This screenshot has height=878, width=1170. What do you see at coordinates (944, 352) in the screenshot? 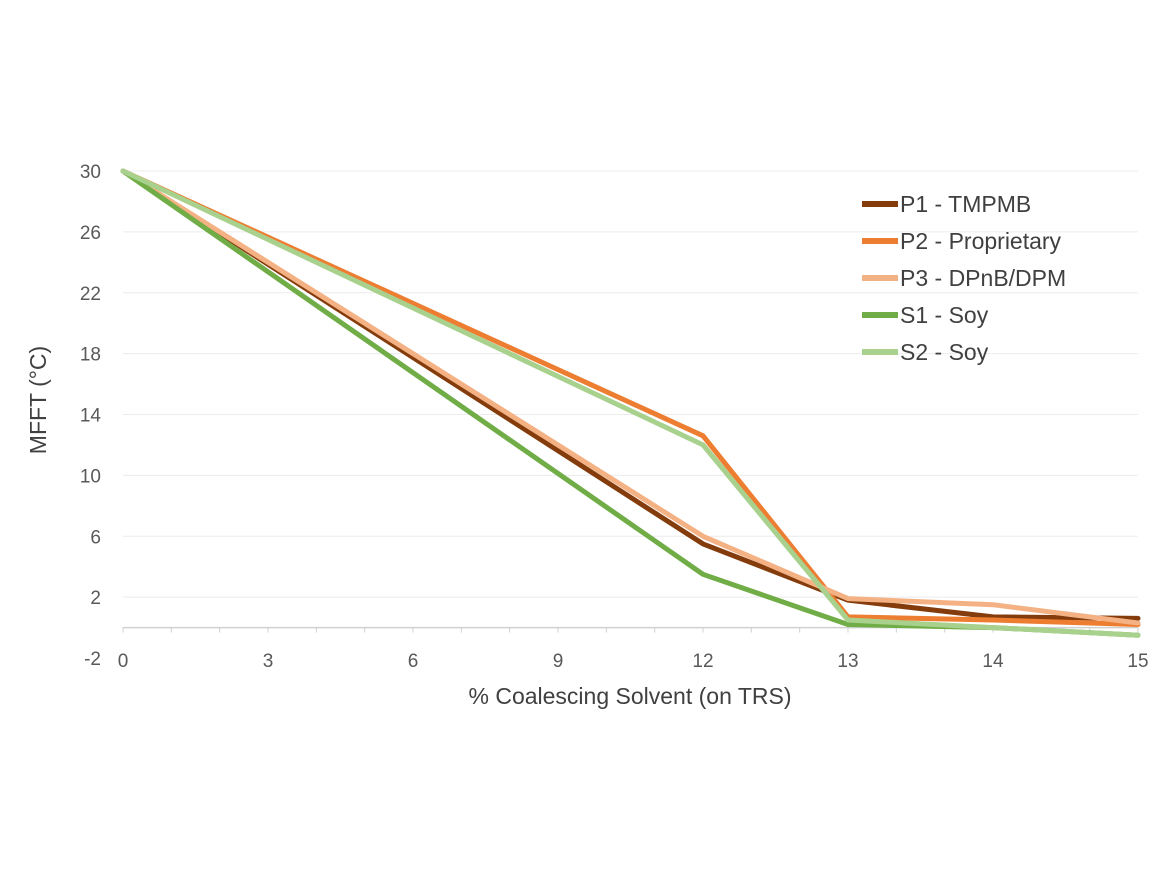
I see `legend-label: S2 - Soy` at bounding box center [944, 352].